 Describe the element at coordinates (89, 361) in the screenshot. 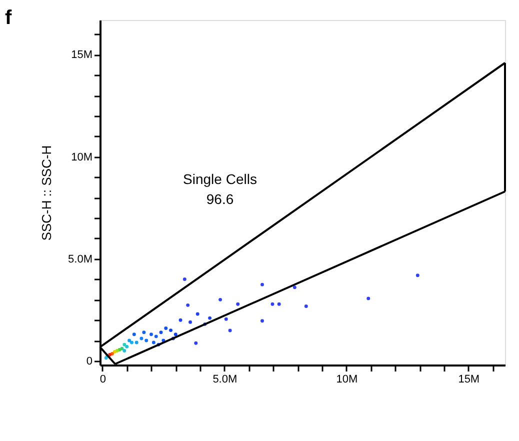

I see `y-tick-label: 0` at that location.